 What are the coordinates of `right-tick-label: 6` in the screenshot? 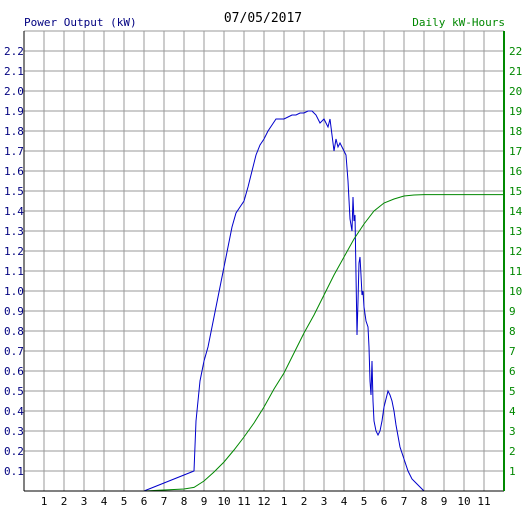 It's located at (512, 371).